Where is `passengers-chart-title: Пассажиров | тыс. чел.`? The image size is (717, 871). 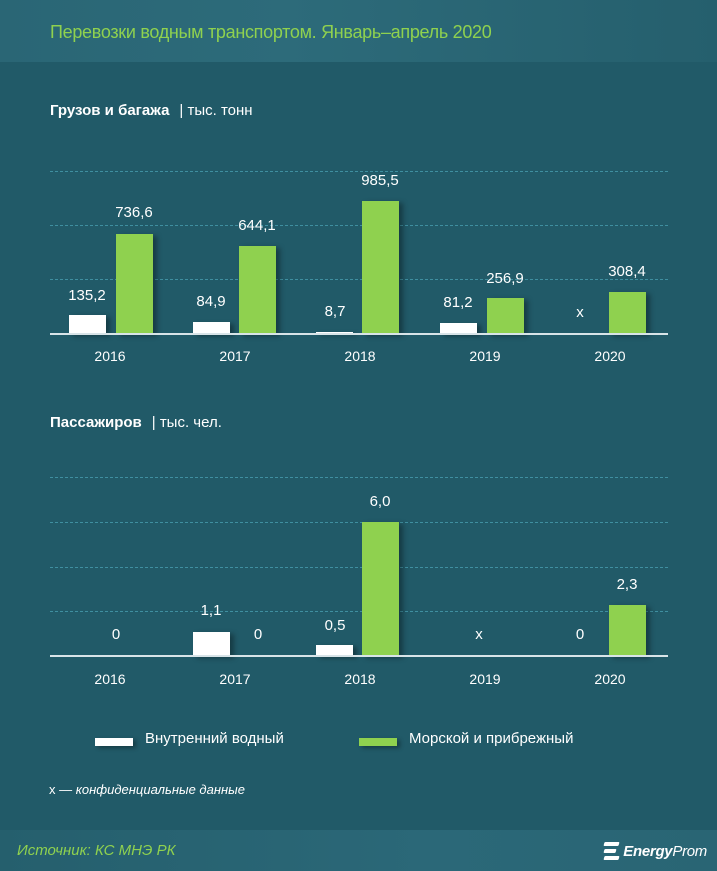 passengers-chart-title: Пассажиров | тыс. чел. is located at coordinates (136, 422).